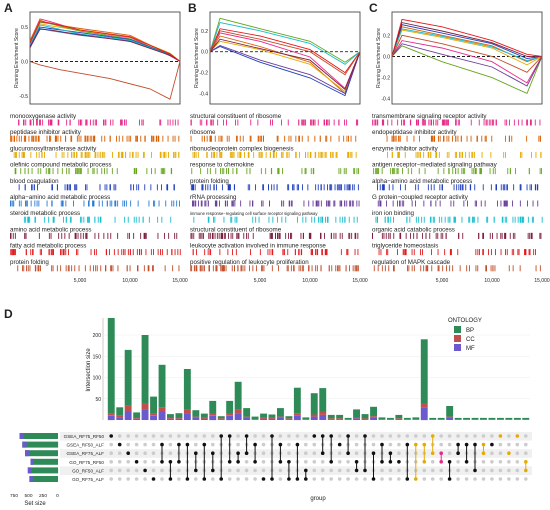 The width and height of the screenshot is (550, 510). What do you see at coordinates (97, 336) in the screenshot?
I see `upset-ytick: 200` at bounding box center [97, 336].